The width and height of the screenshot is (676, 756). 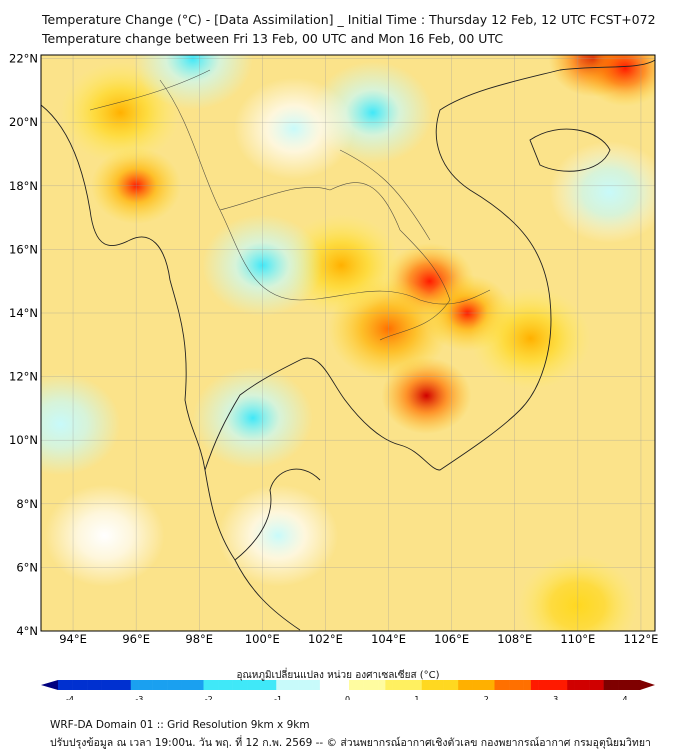 I want to click on colorbar-tick-label: 1, so click(x=416, y=697).